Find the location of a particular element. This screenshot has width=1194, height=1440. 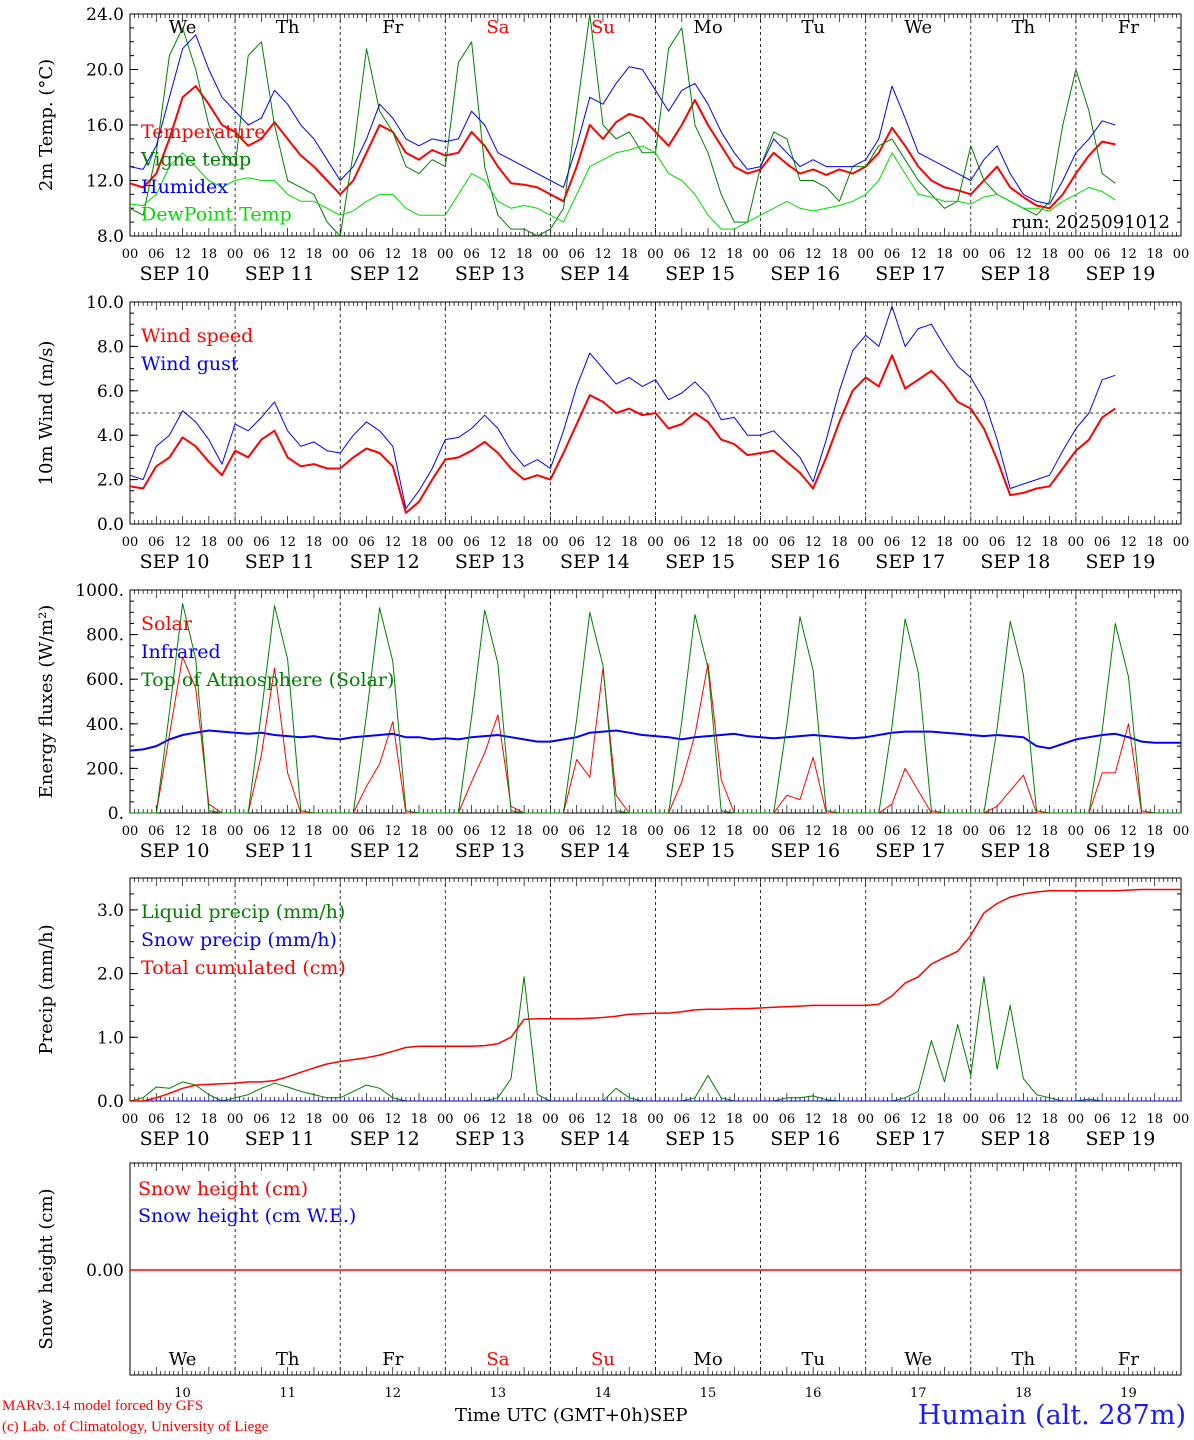

legend-entry: Total cumulated (cm) is located at coordinates (243, 968).